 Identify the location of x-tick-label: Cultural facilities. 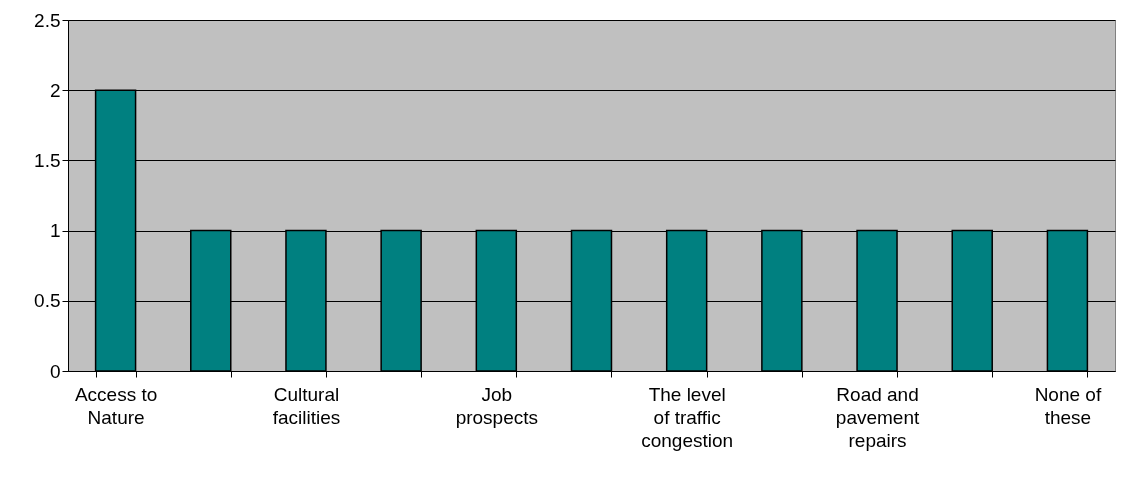
(306, 405).